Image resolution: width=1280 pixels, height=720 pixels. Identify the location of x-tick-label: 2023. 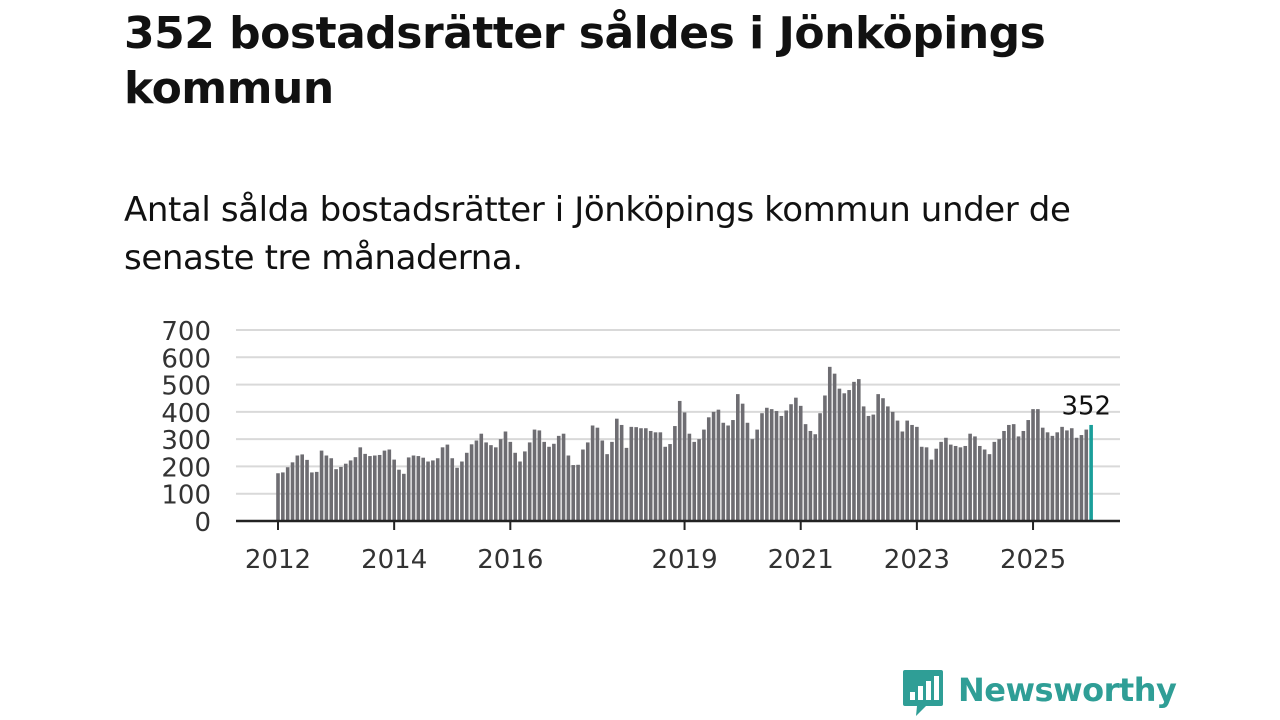
(917, 560).